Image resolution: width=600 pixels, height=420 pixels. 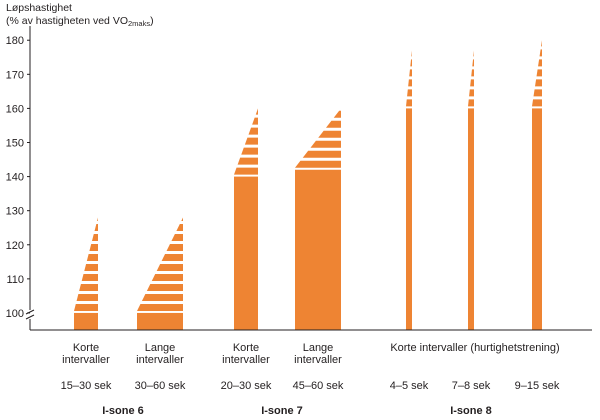 I want to click on zone-label: I-sone 6, so click(x=123, y=411).